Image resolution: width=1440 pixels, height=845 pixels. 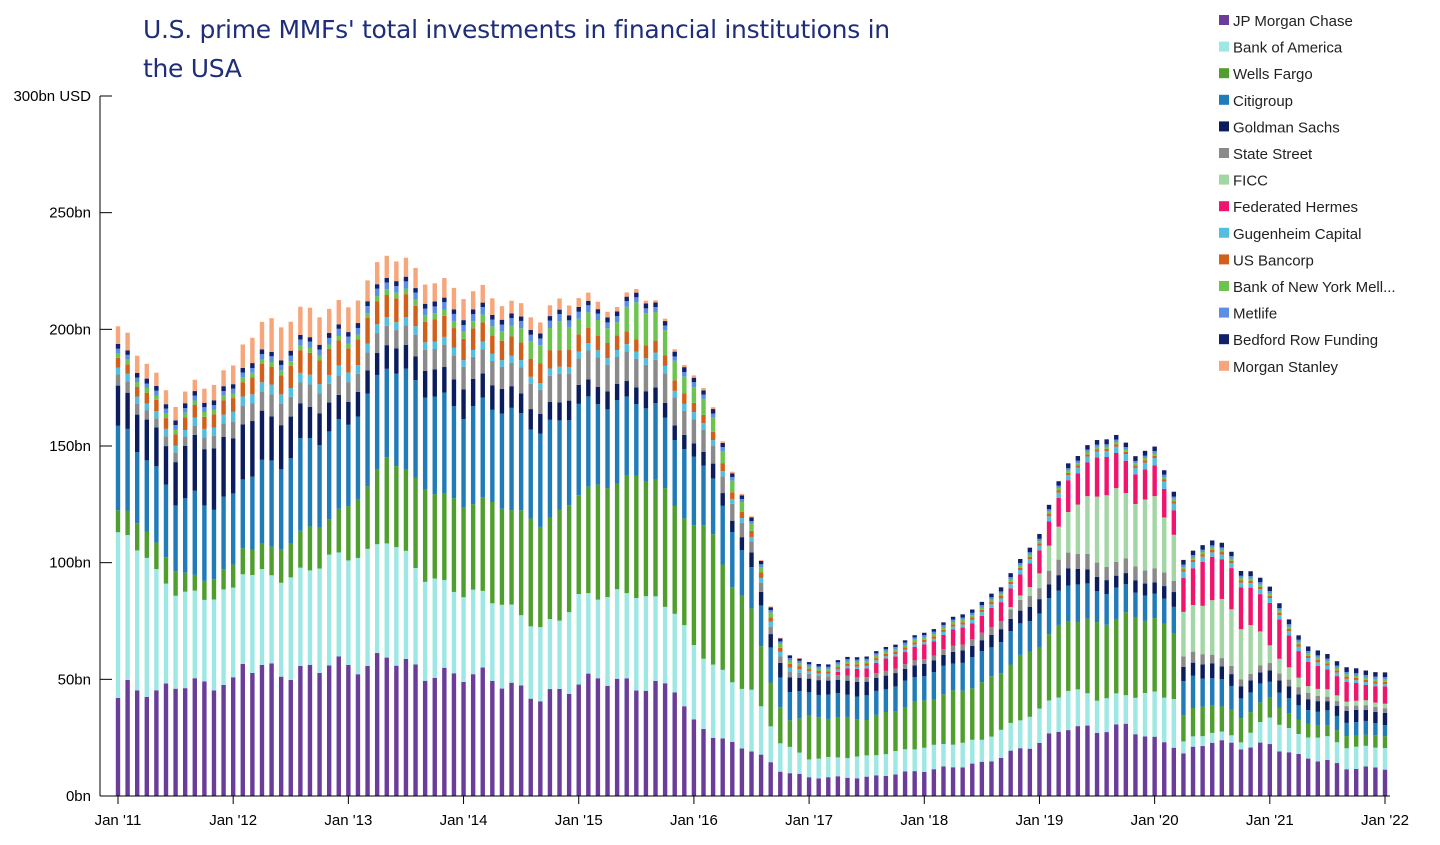 I want to click on bar-segment-ficc, so click(x=1145, y=535).